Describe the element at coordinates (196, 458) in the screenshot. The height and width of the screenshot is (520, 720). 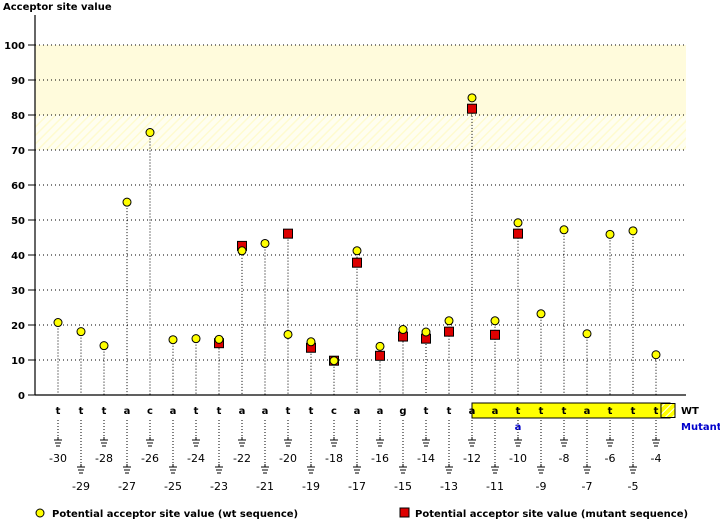
I see `position-label: -24` at that location.